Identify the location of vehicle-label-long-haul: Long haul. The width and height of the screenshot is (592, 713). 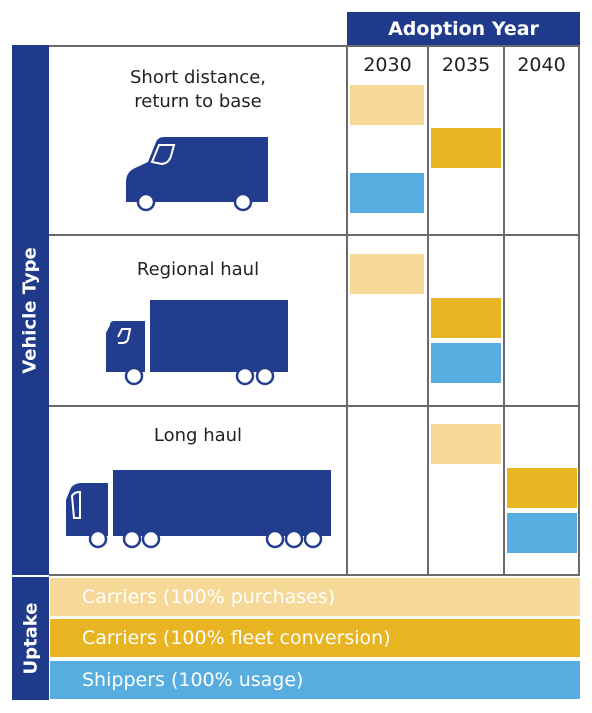
(198, 435).